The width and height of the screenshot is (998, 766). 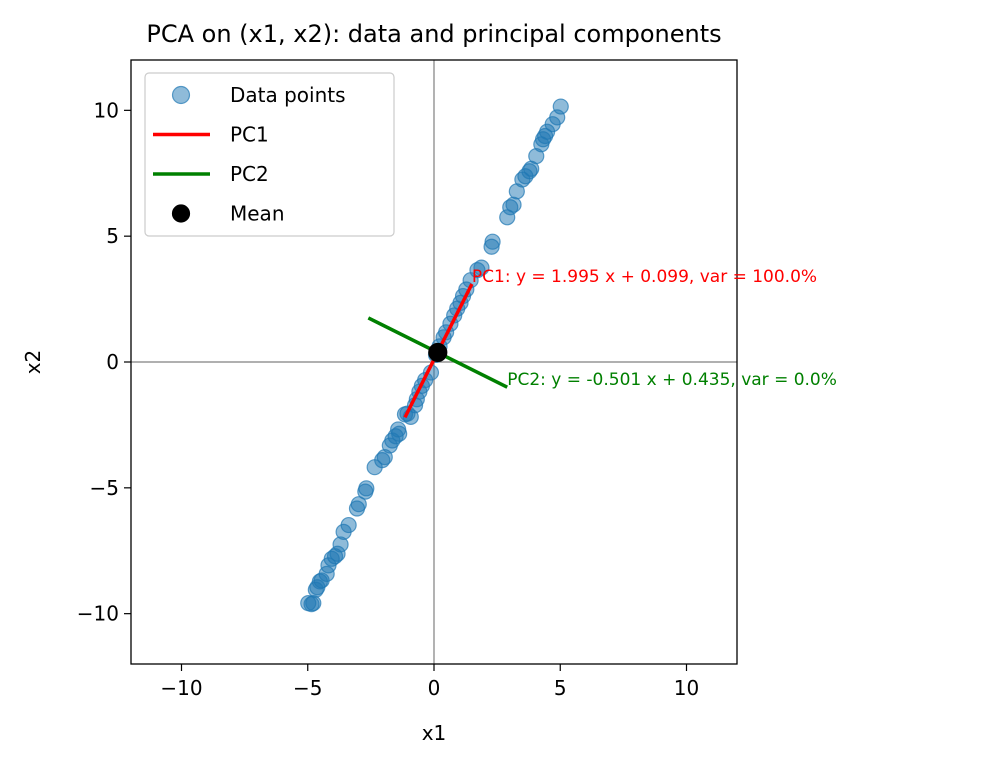 What do you see at coordinates (249, 174) in the screenshot?
I see `legend-label-pc2: PC2` at bounding box center [249, 174].